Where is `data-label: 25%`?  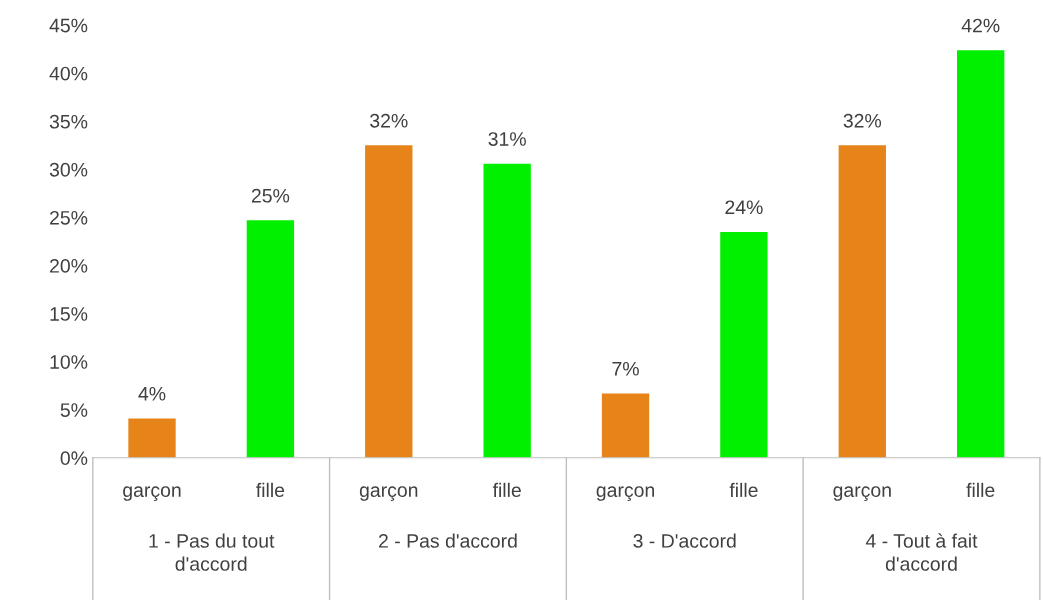 data-label: 25% is located at coordinates (270, 195).